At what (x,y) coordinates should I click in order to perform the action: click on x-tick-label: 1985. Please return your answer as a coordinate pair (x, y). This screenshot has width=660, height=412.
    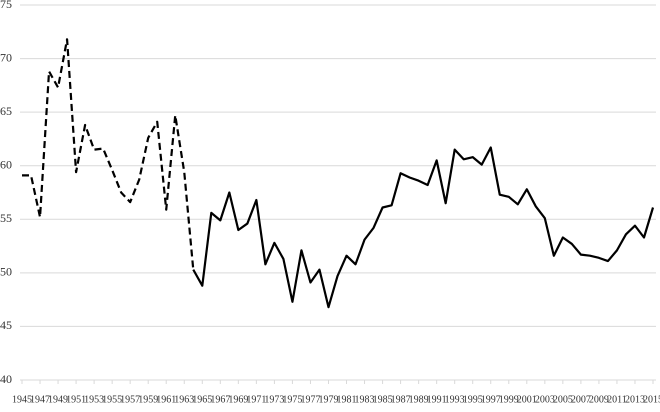
    Looking at the image, I should click on (383, 399).